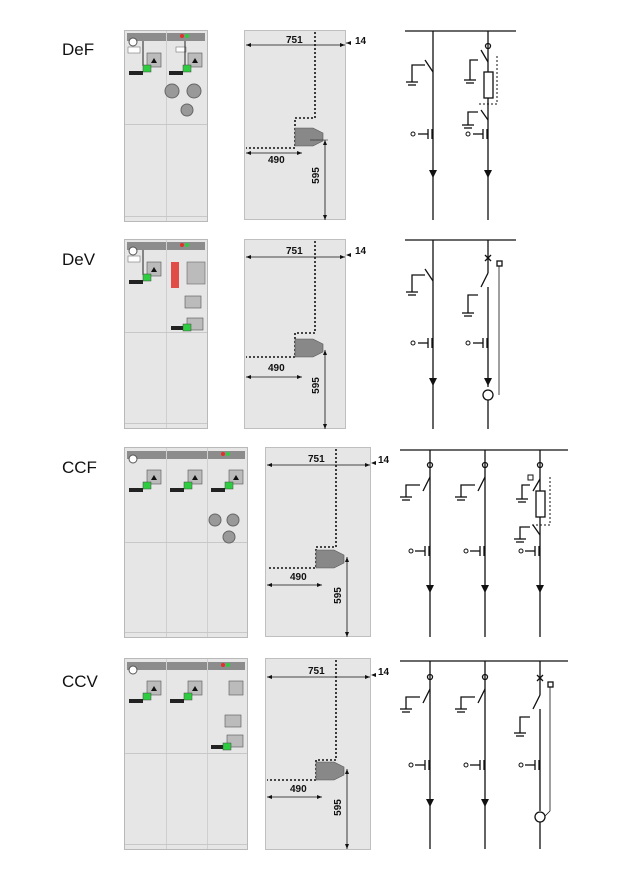  Describe the element at coordinates (80, 681) in the screenshot. I see `row-label: CCV` at that location.